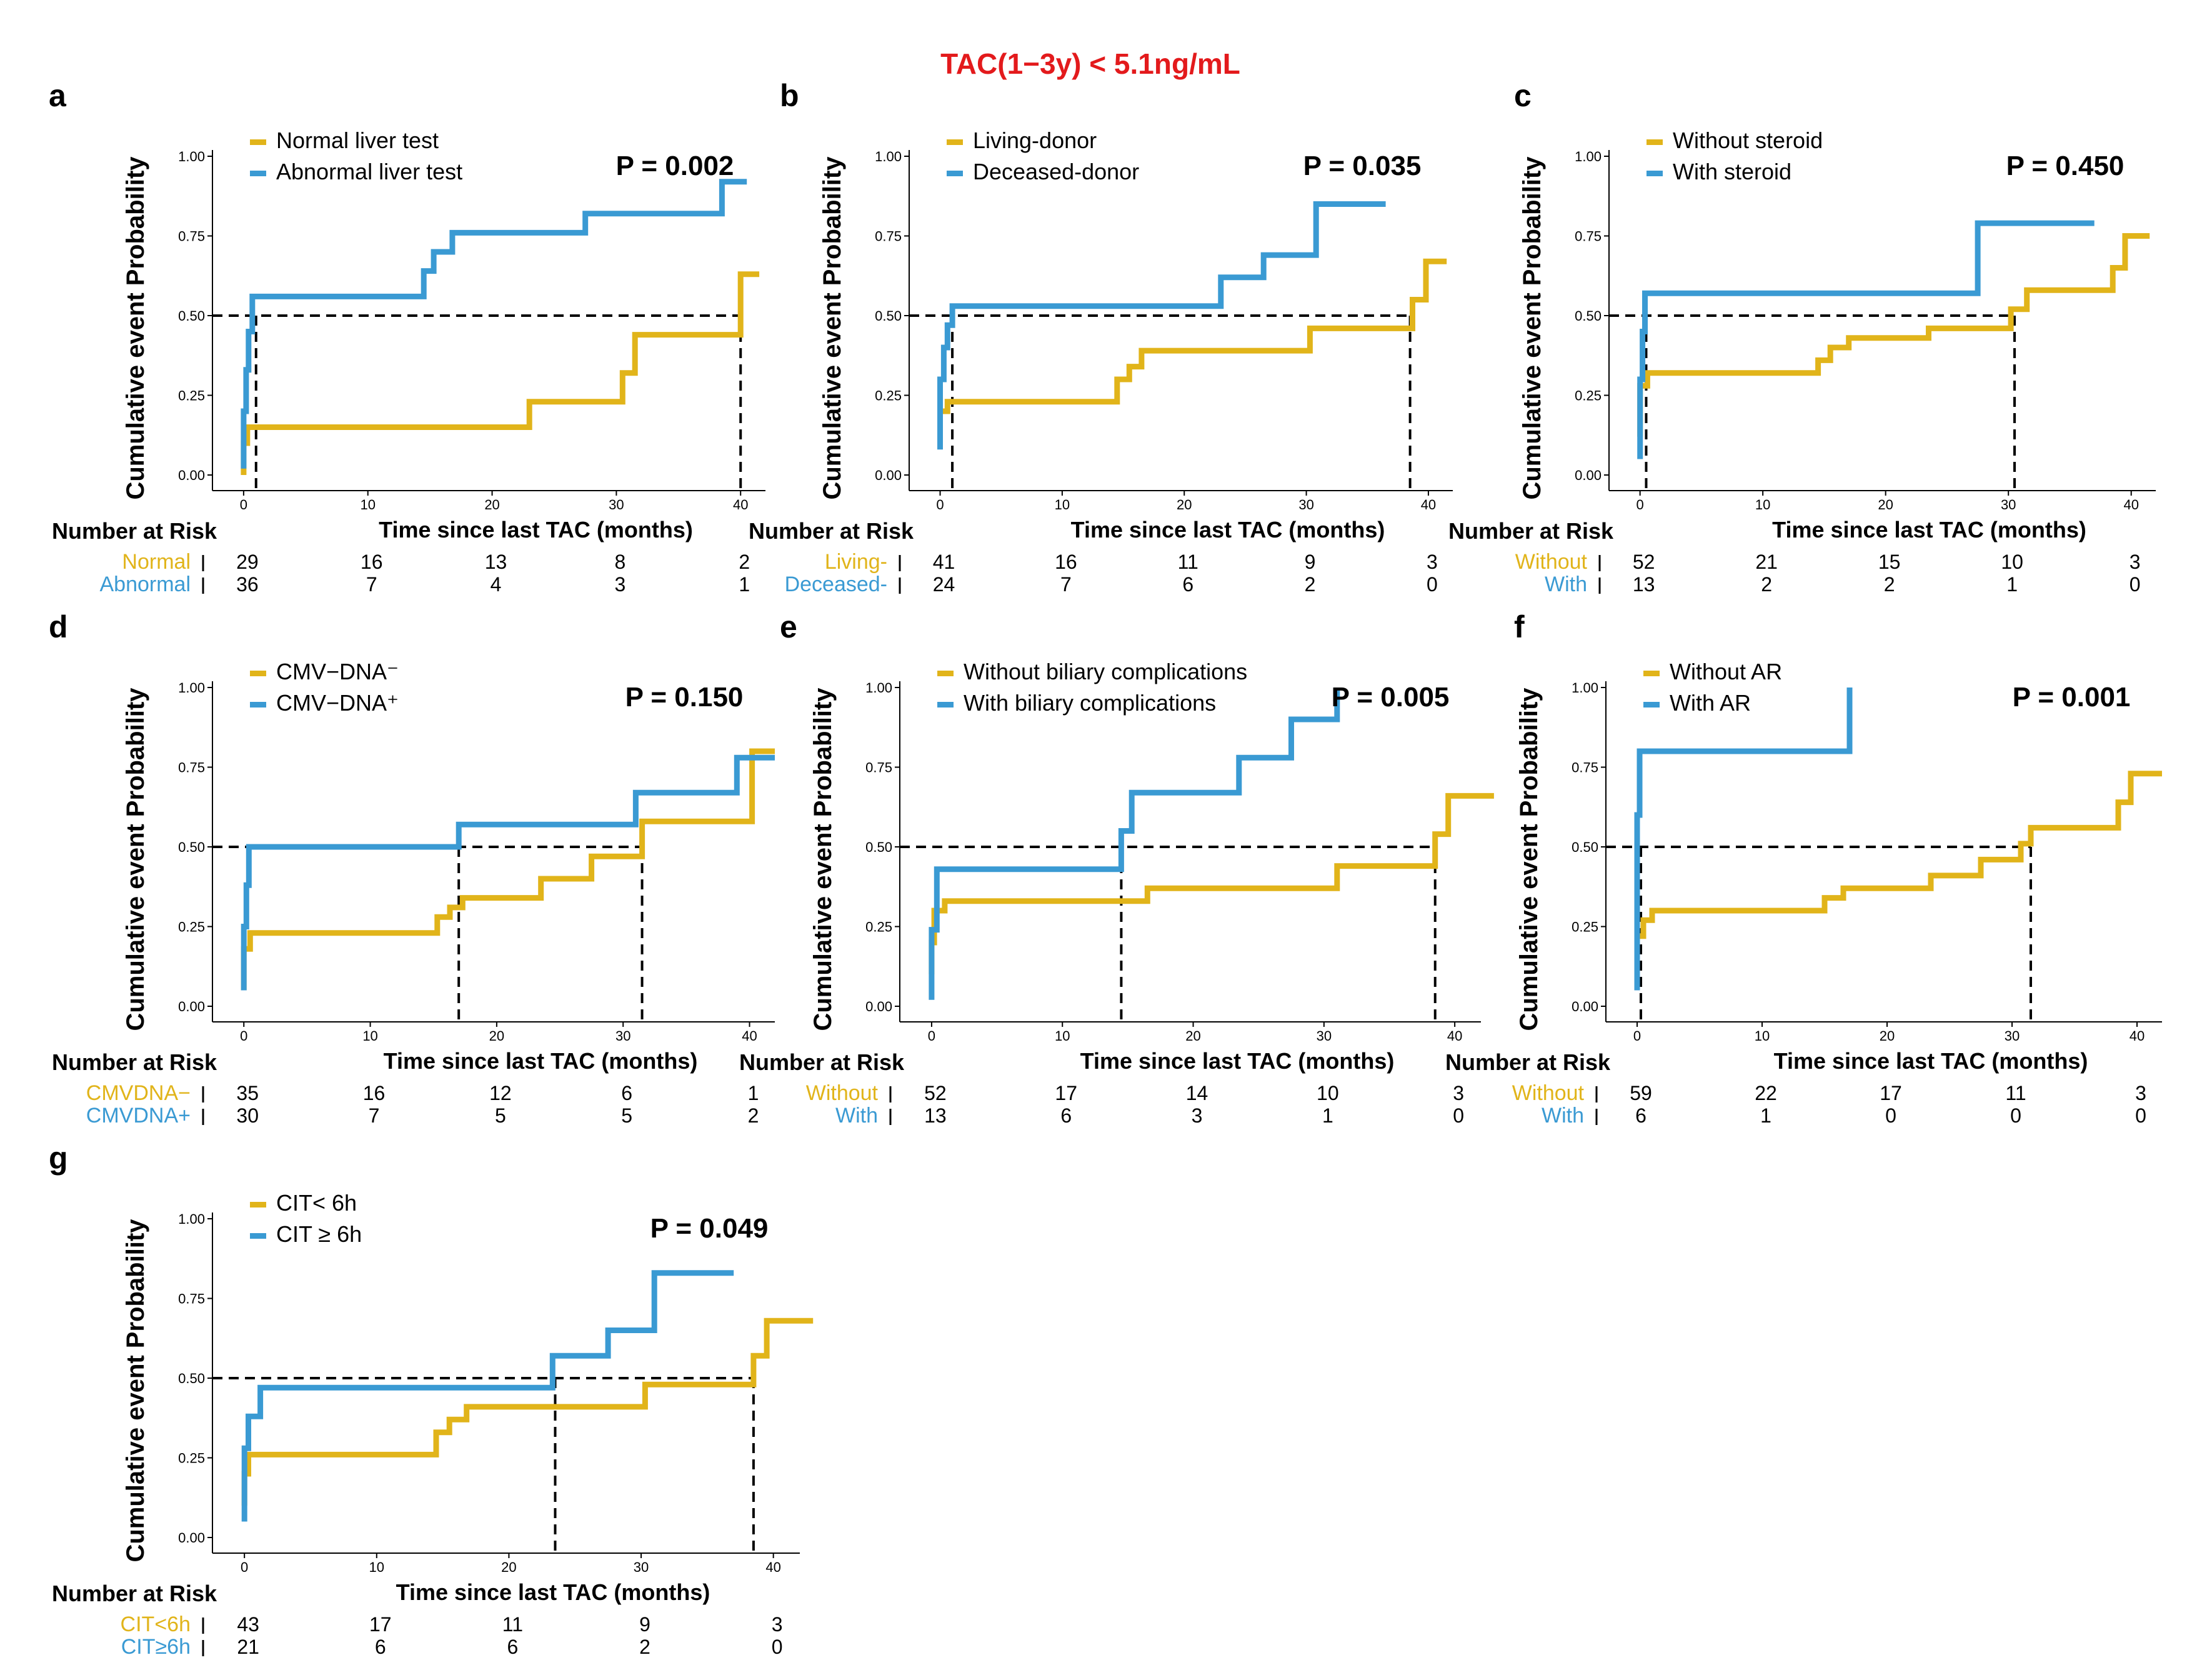  I want to click on p-value: P = 0.001, so click(2072, 697).